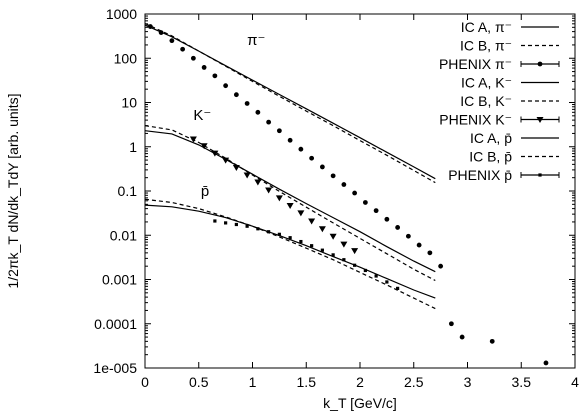  I want to click on x-tick-label: 0.5, so click(199, 382).